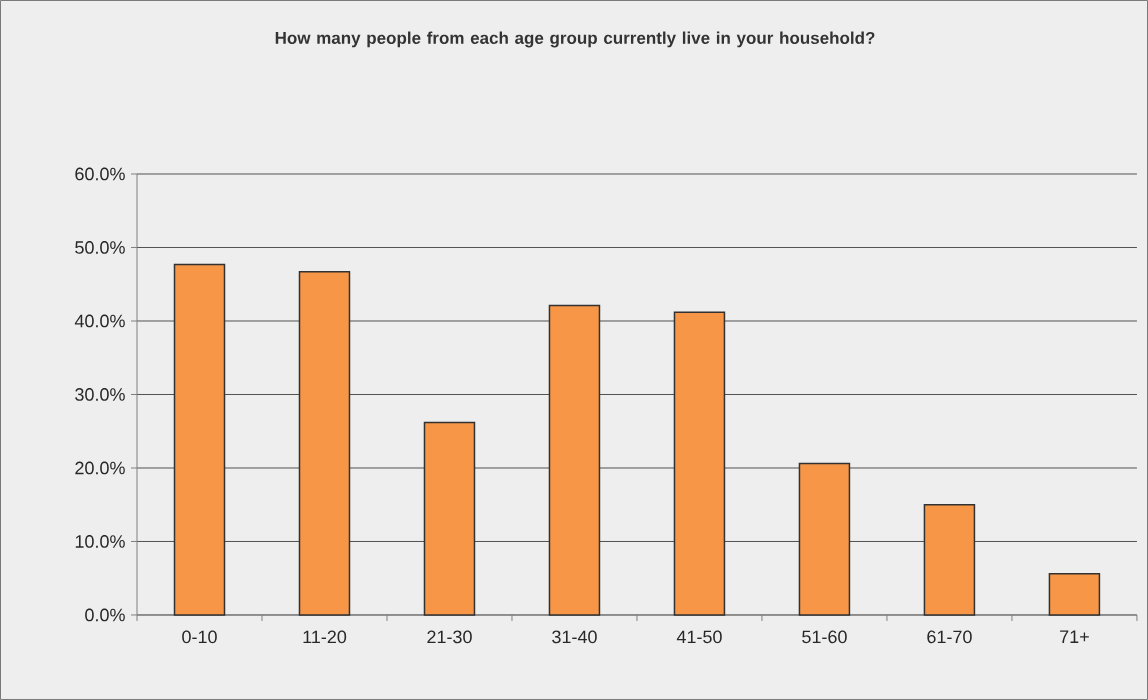  Describe the element at coordinates (100, 541) in the screenshot. I see `y-tick-label: 10.0%` at that location.